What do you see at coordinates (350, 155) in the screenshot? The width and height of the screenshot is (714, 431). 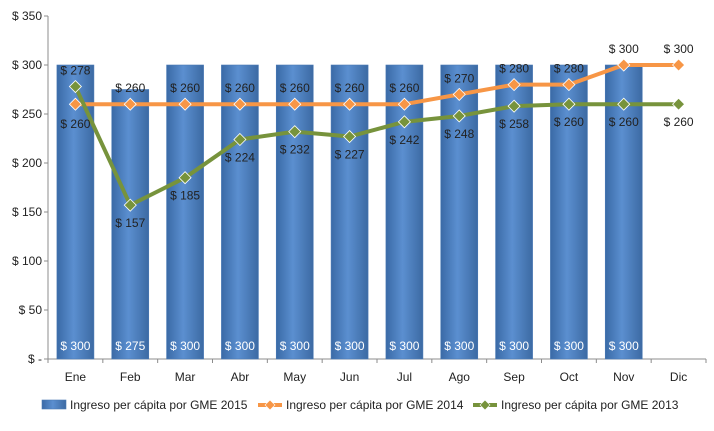 I see `line-series-2-label: $ 227` at bounding box center [350, 155].